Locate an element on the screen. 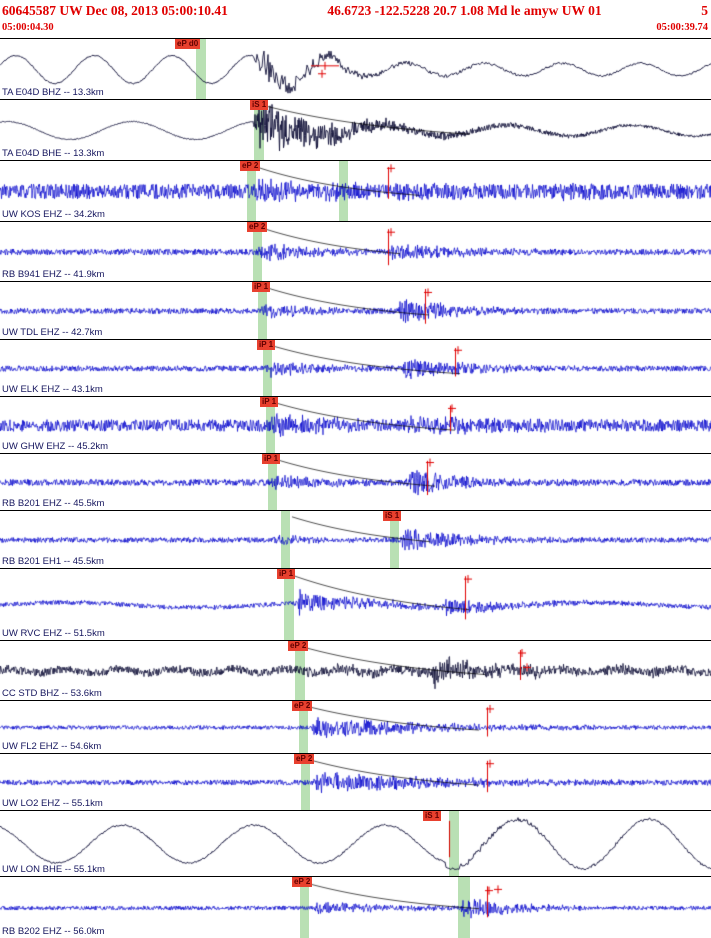 This screenshot has width=711, height=938. trace-label: RB B201 EH1 -- 45.5km is located at coordinates (53, 561).